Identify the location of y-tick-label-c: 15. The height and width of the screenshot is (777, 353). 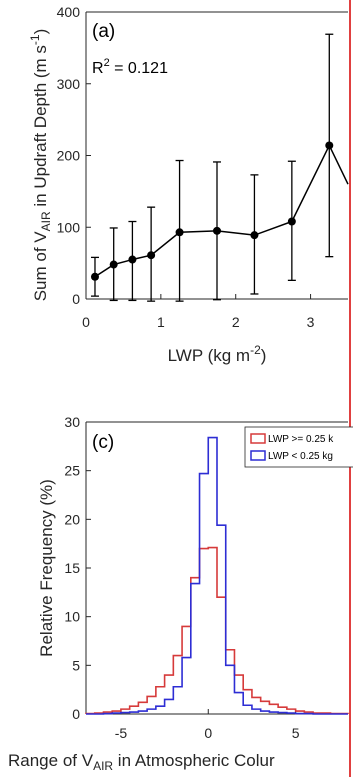
(72, 568).